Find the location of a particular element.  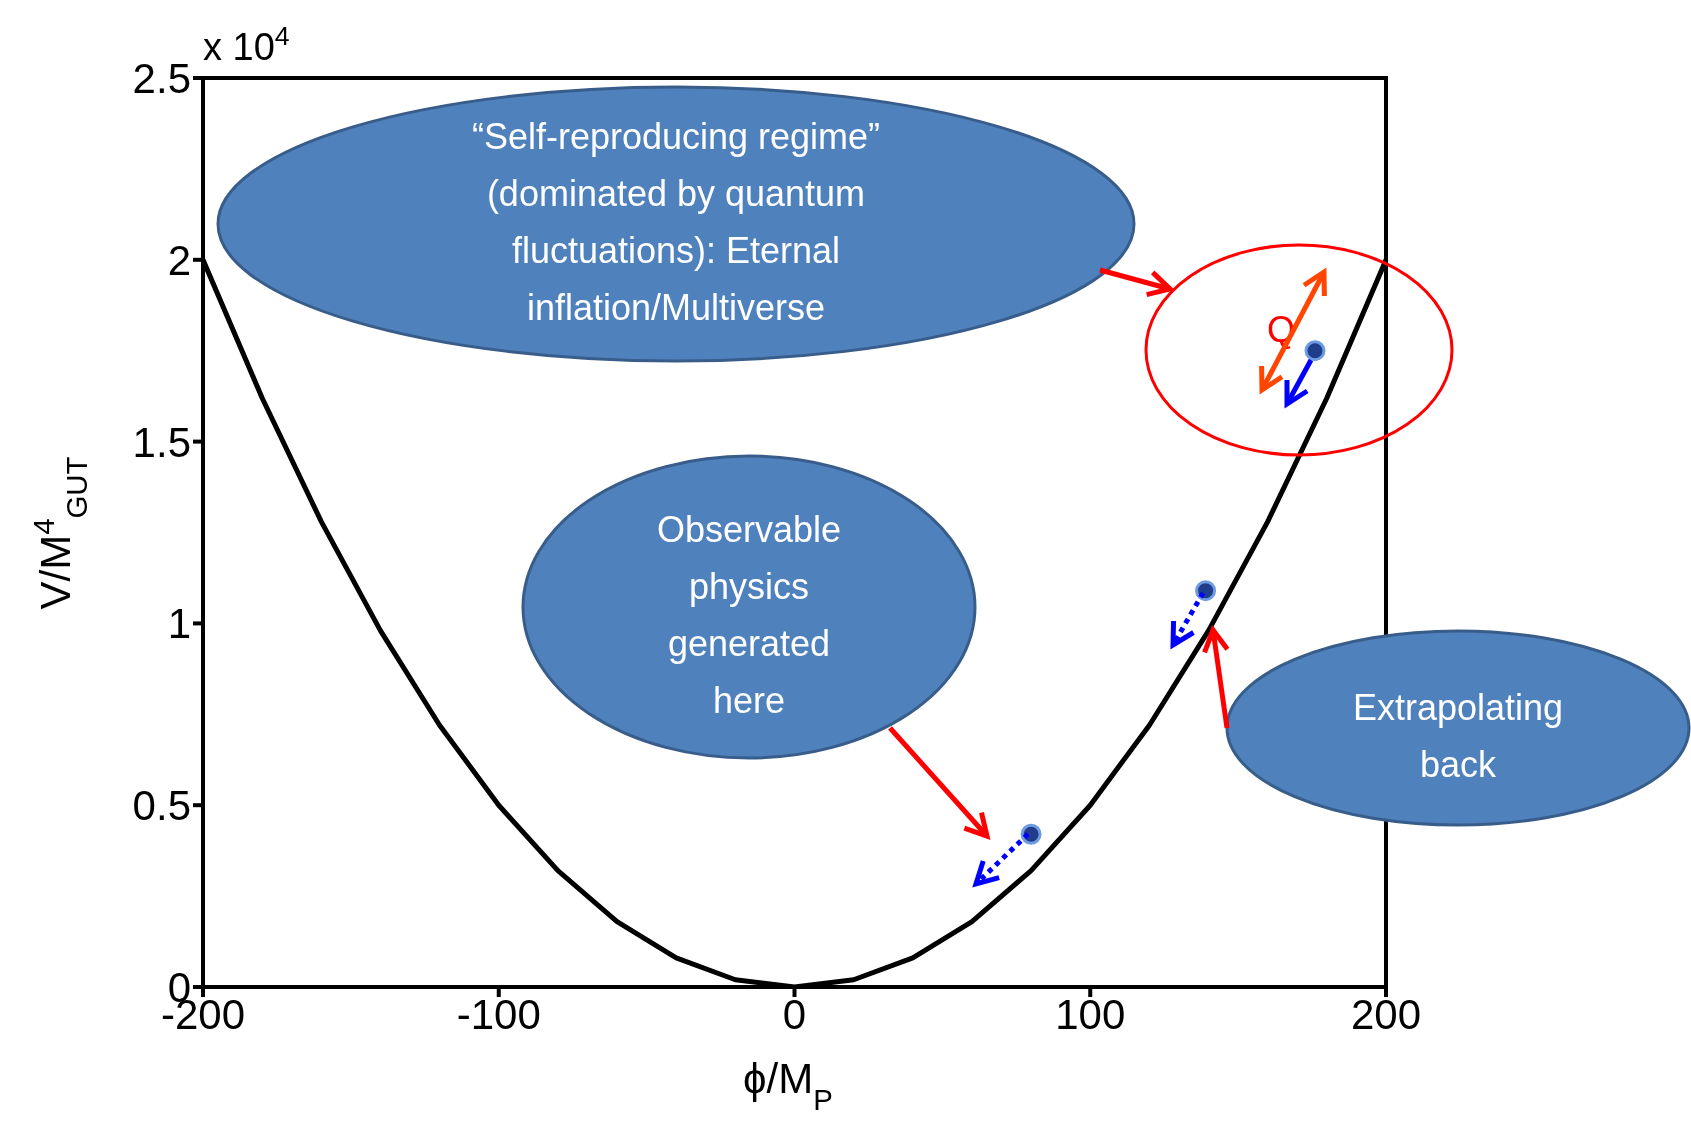

x-tick-label: 100 is located at coordinates (1090, 1014).